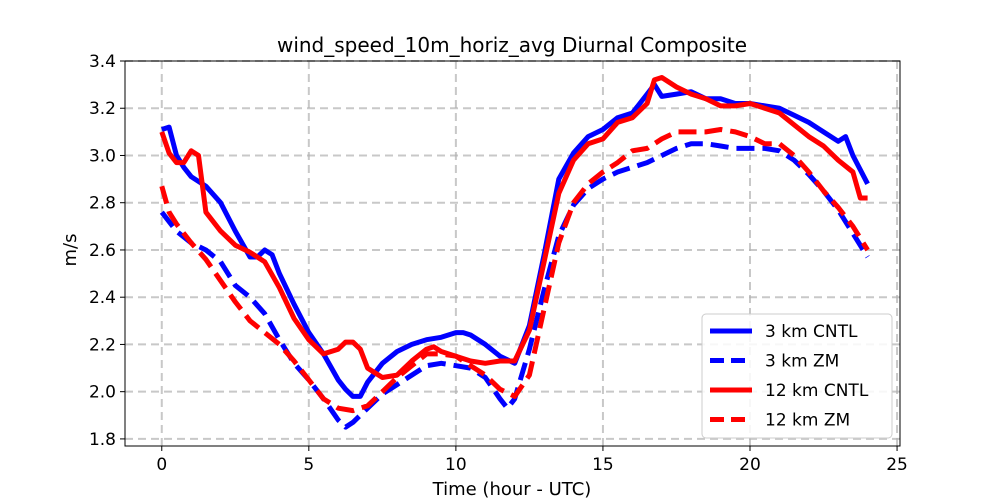  I want to click on y-axis-label: m/s, so click(70, 250).